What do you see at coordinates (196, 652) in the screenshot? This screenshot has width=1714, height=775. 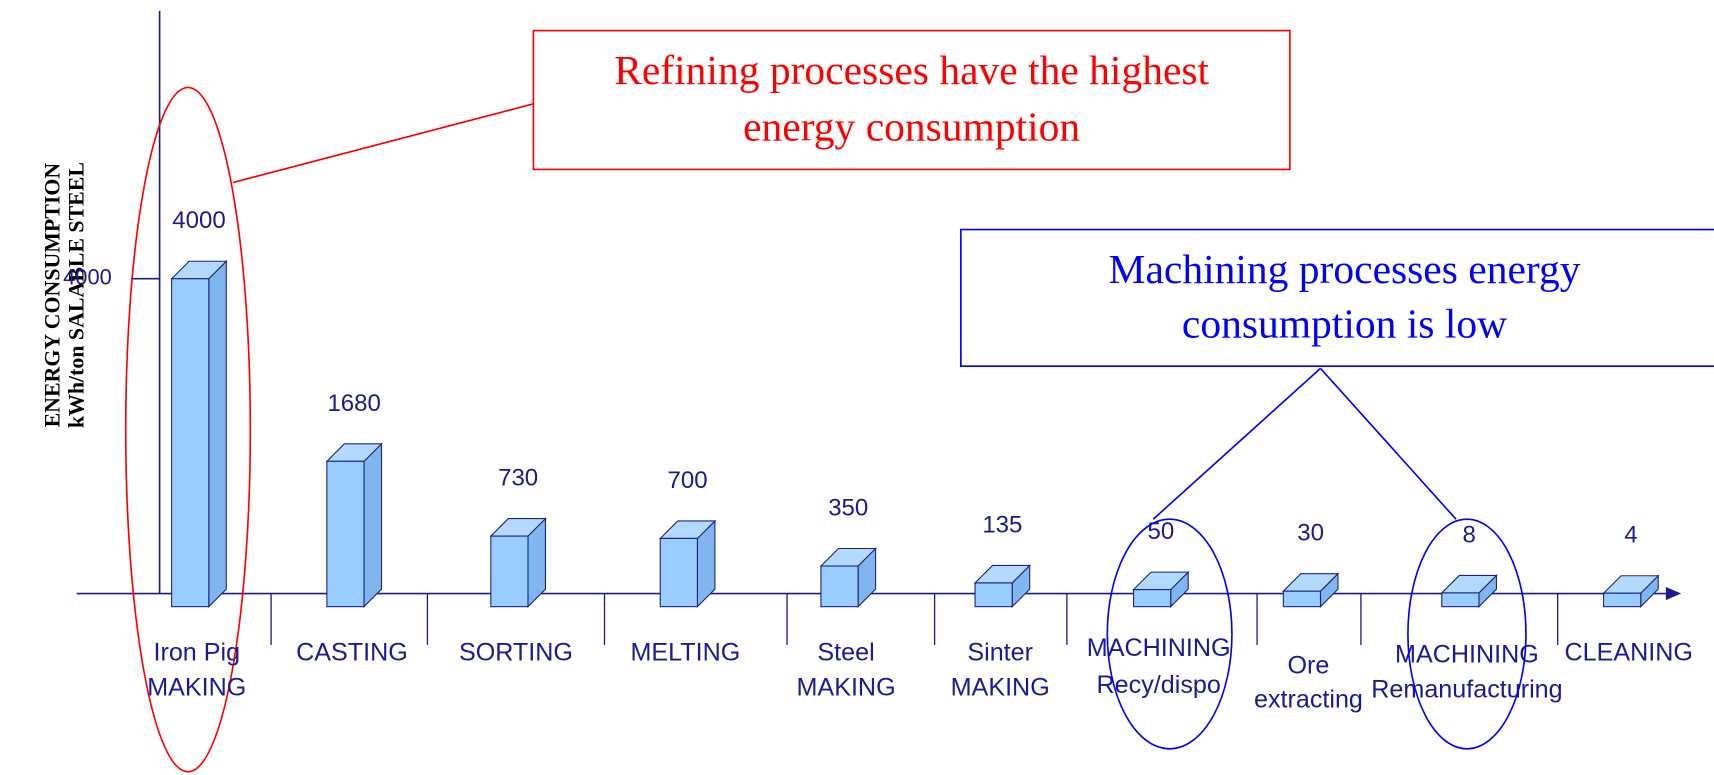 I see `x-tick-label: Iron Pig` at bounding box center [196, 652].